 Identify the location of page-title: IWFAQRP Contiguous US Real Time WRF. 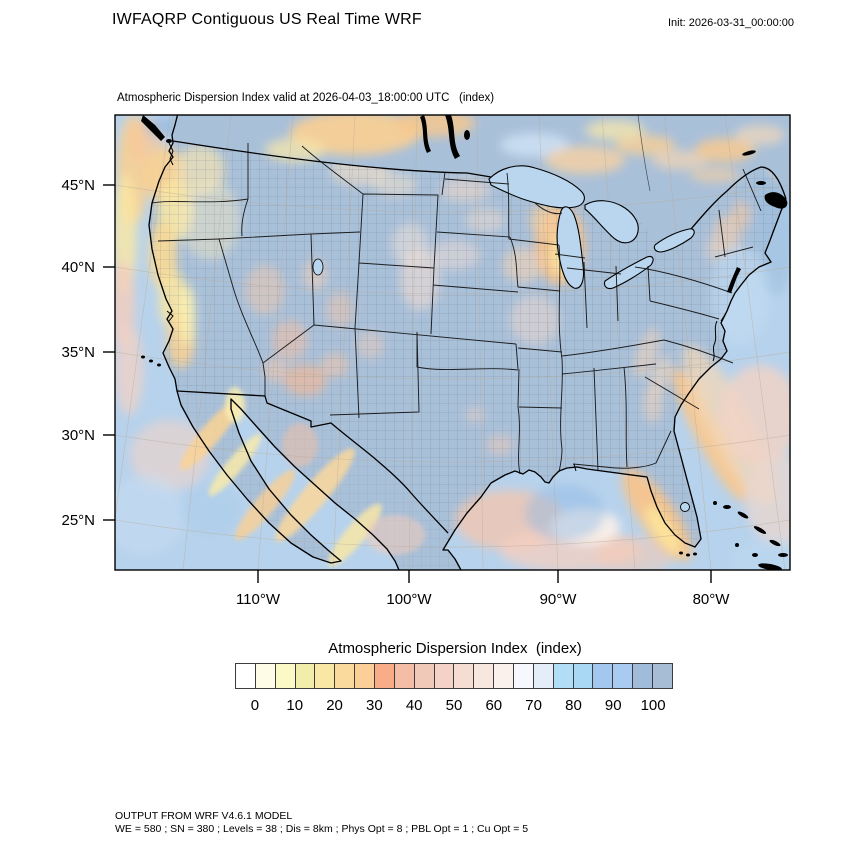
(267, 19).